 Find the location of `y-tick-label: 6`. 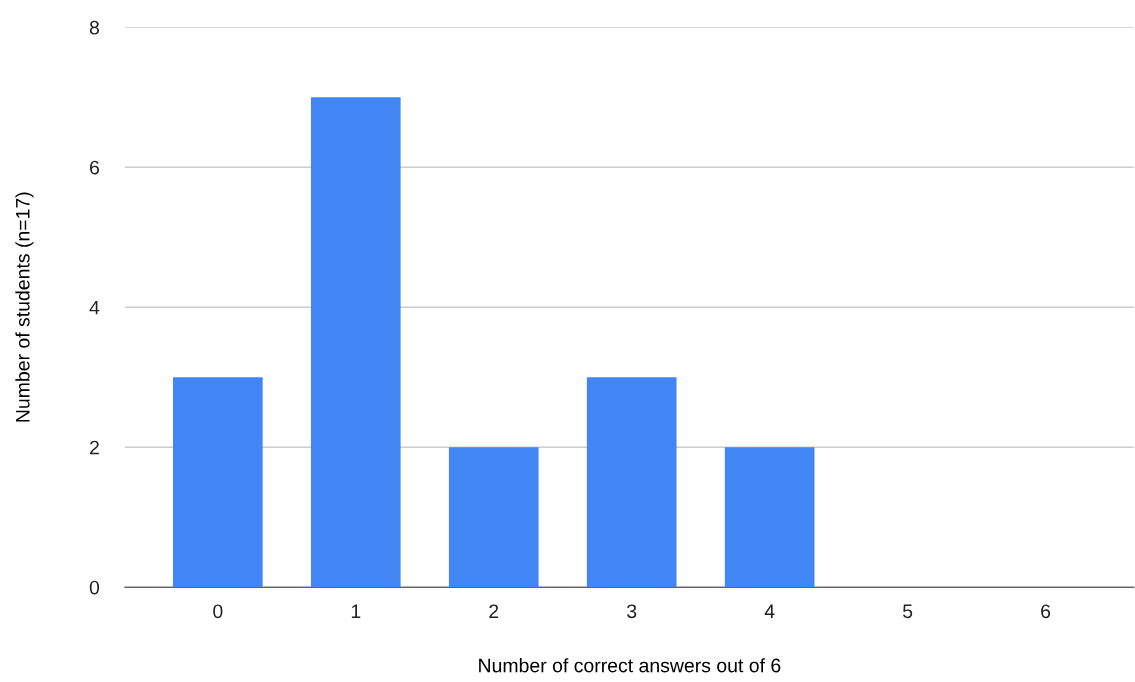

y-tick-label: 6 is located at coordinates (94, 167).